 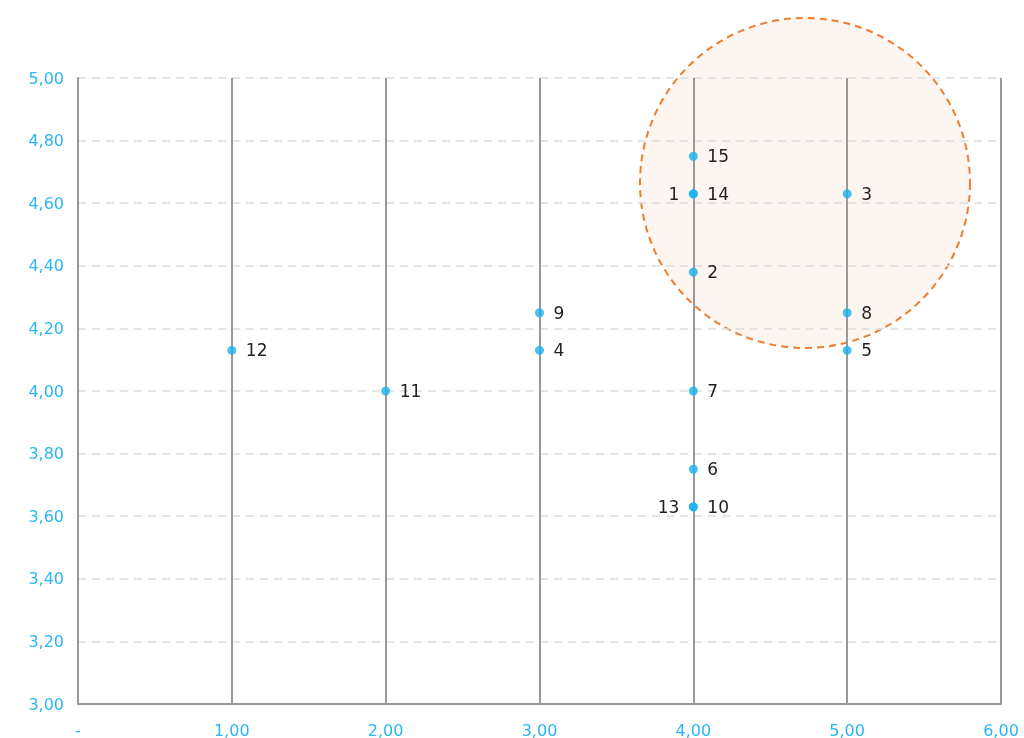 I want to click on annotation: 11, so click(x=410, y=391).